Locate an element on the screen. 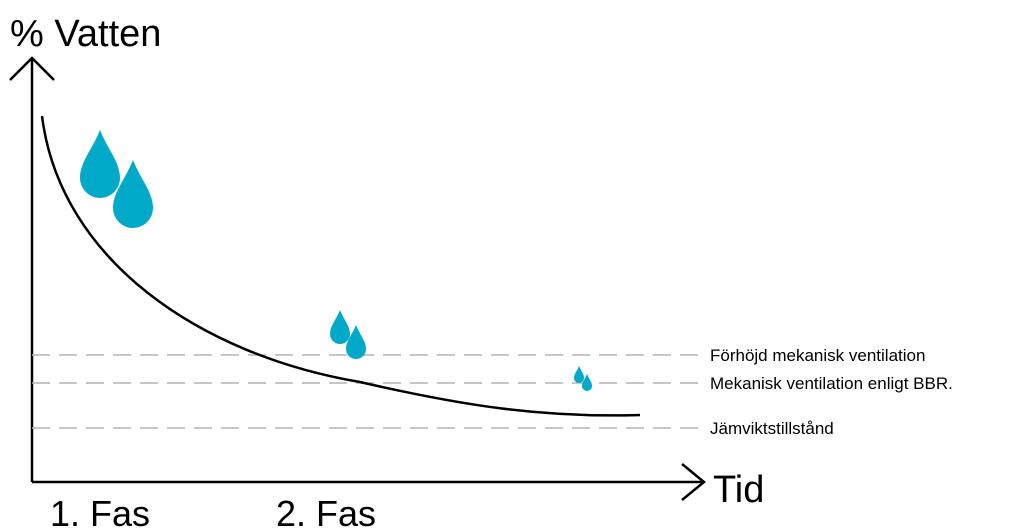 The image size is (1009, 530). drops-medium is located at coordinates (348, 334).